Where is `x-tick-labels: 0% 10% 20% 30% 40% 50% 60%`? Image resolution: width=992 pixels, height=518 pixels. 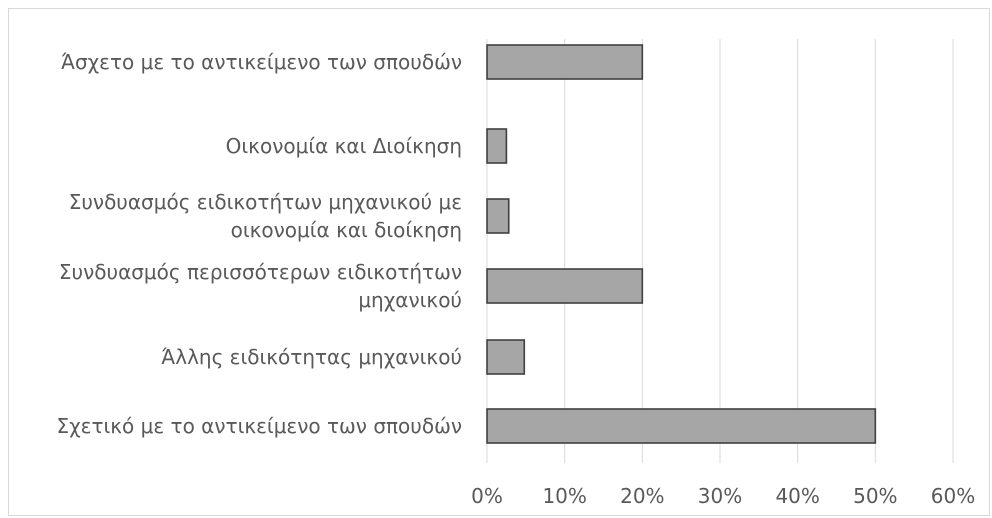 x-tick-labels: 0% 10% 20% 30% 40% 50% 60% is located at coordinates (723, 496).